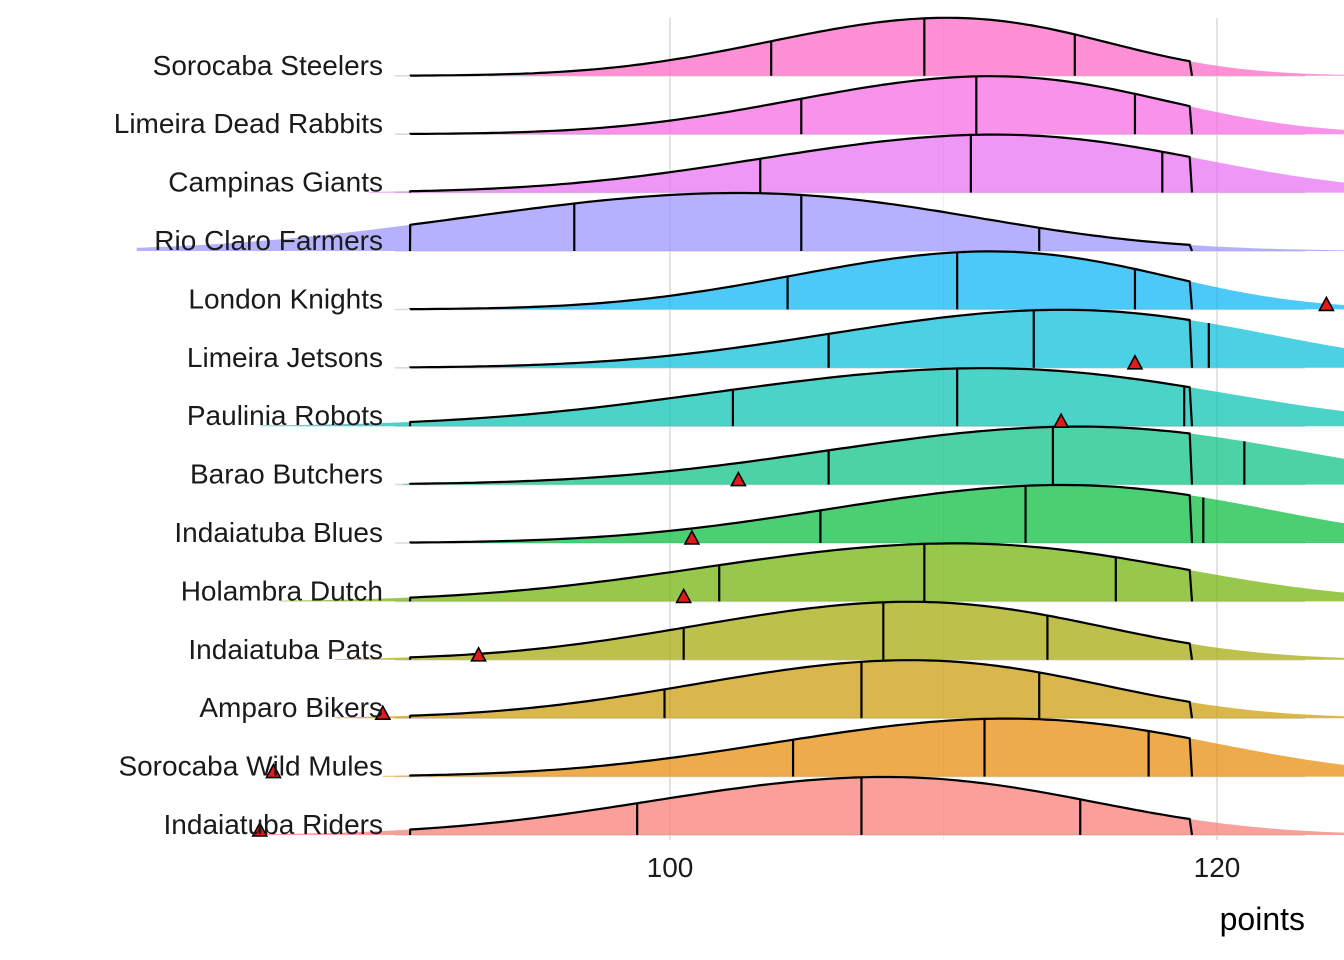 This screenshot has height=960, width=1344. What do you see at coordinates (285, 357) in the screenshot?
I see `y-label-limeira-jetsons: Limeira Jetsons` at bounding box center [285, 357].